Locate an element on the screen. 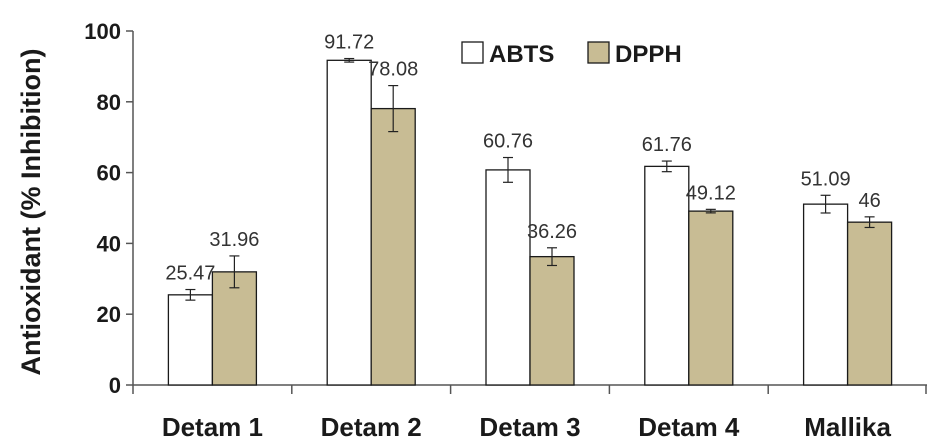 This screenshot has height=448, width=927. y-axis: 0 20 40 60 80 100 is located at coordinates (109, 208).